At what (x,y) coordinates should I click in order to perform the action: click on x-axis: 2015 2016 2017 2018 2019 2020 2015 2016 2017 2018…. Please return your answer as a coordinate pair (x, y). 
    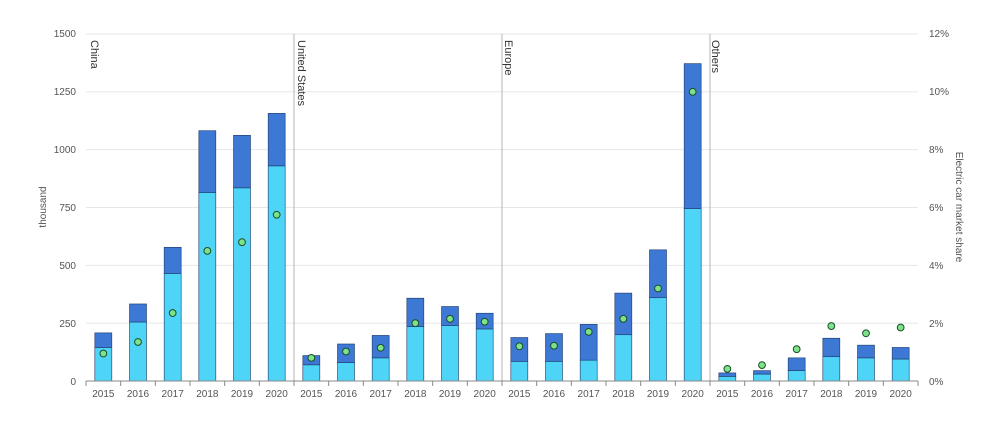
    Looking at the image, I should click on (502, 390).